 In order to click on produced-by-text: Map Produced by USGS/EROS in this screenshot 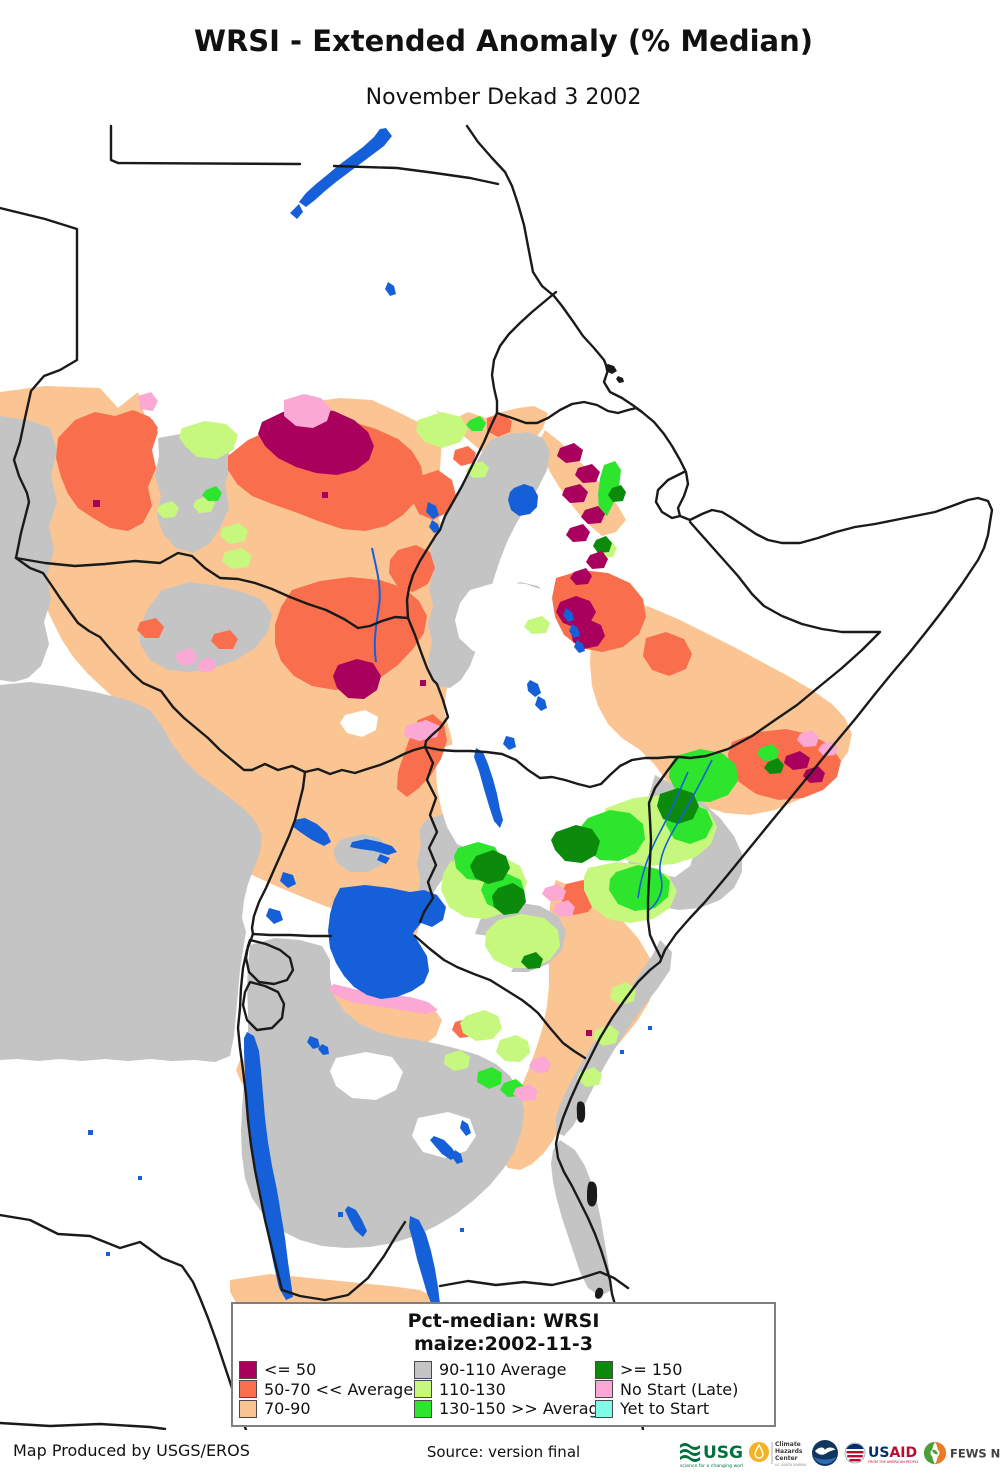, I will do `click(131, 1450)`.